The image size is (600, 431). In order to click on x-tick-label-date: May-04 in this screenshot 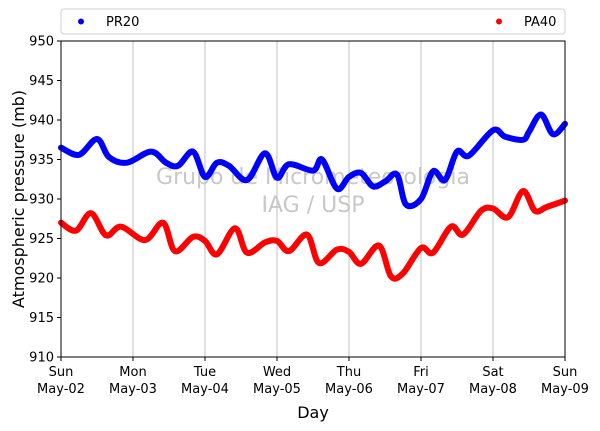, I will do `click(205, 389)`.